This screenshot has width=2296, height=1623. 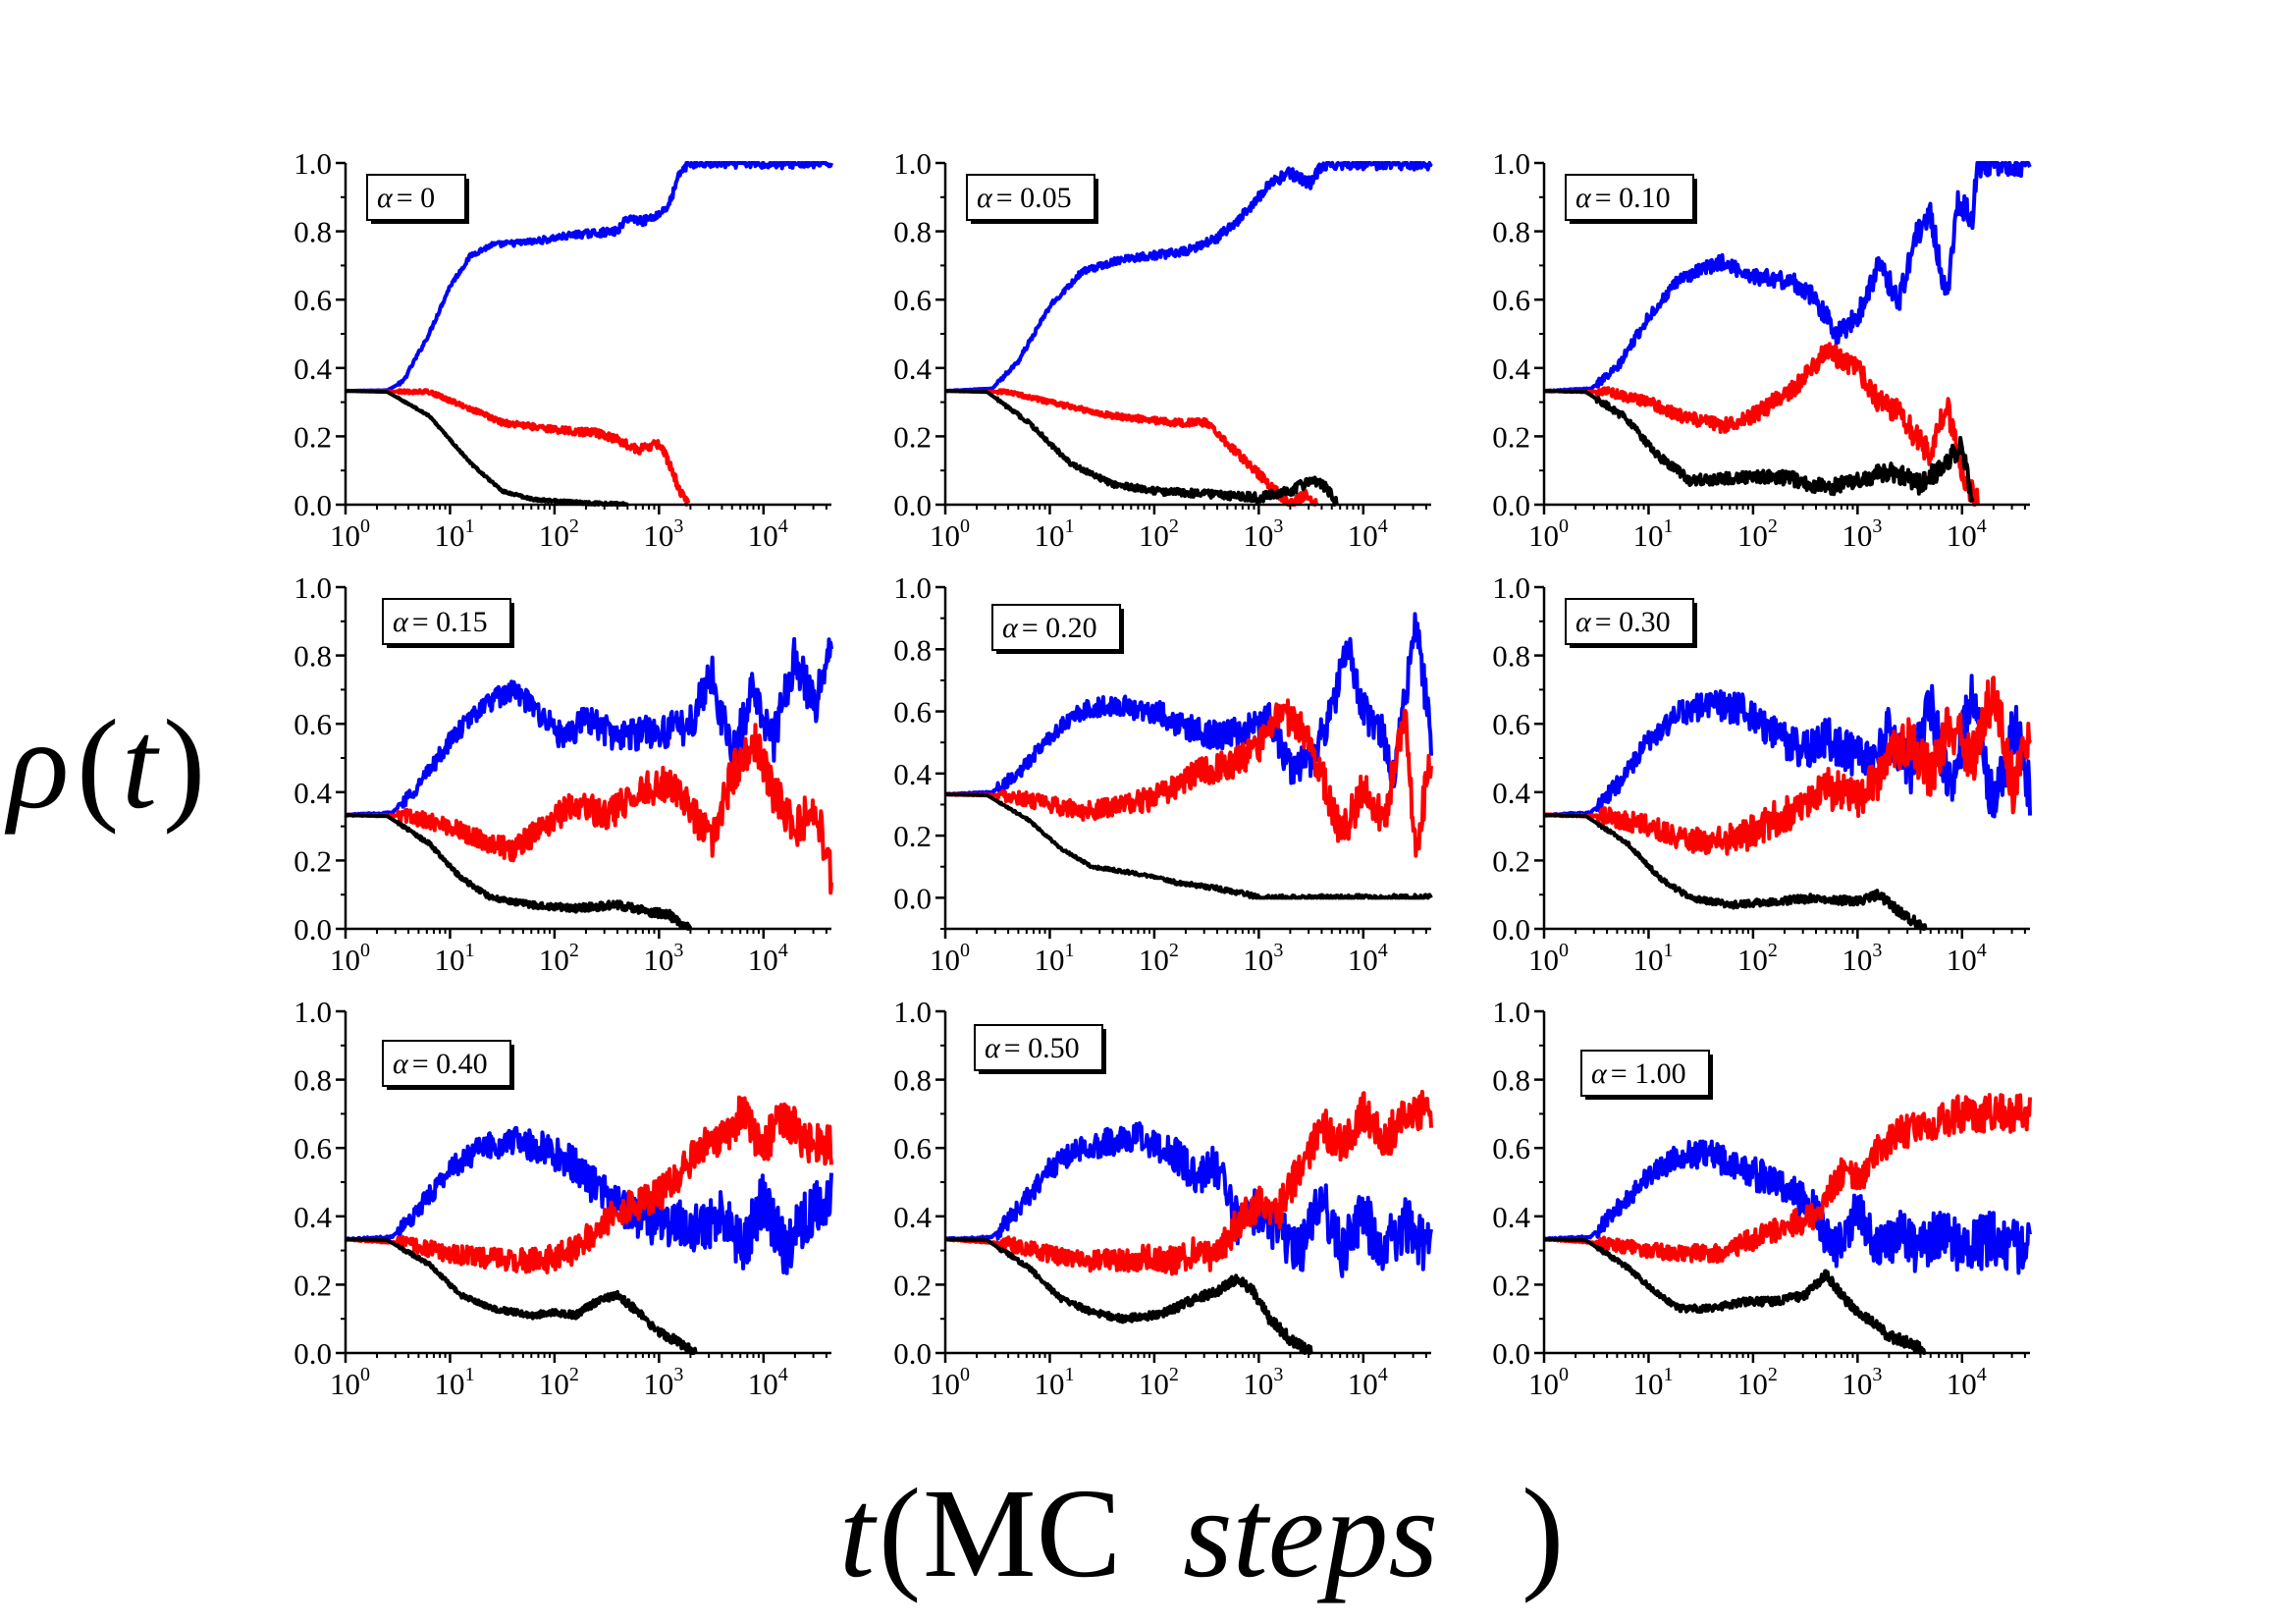 What do you see at coordinates (1025, 198) in the screenshot?
I see `legend-label: α = 0.05` at bounding box center [1025, 198].